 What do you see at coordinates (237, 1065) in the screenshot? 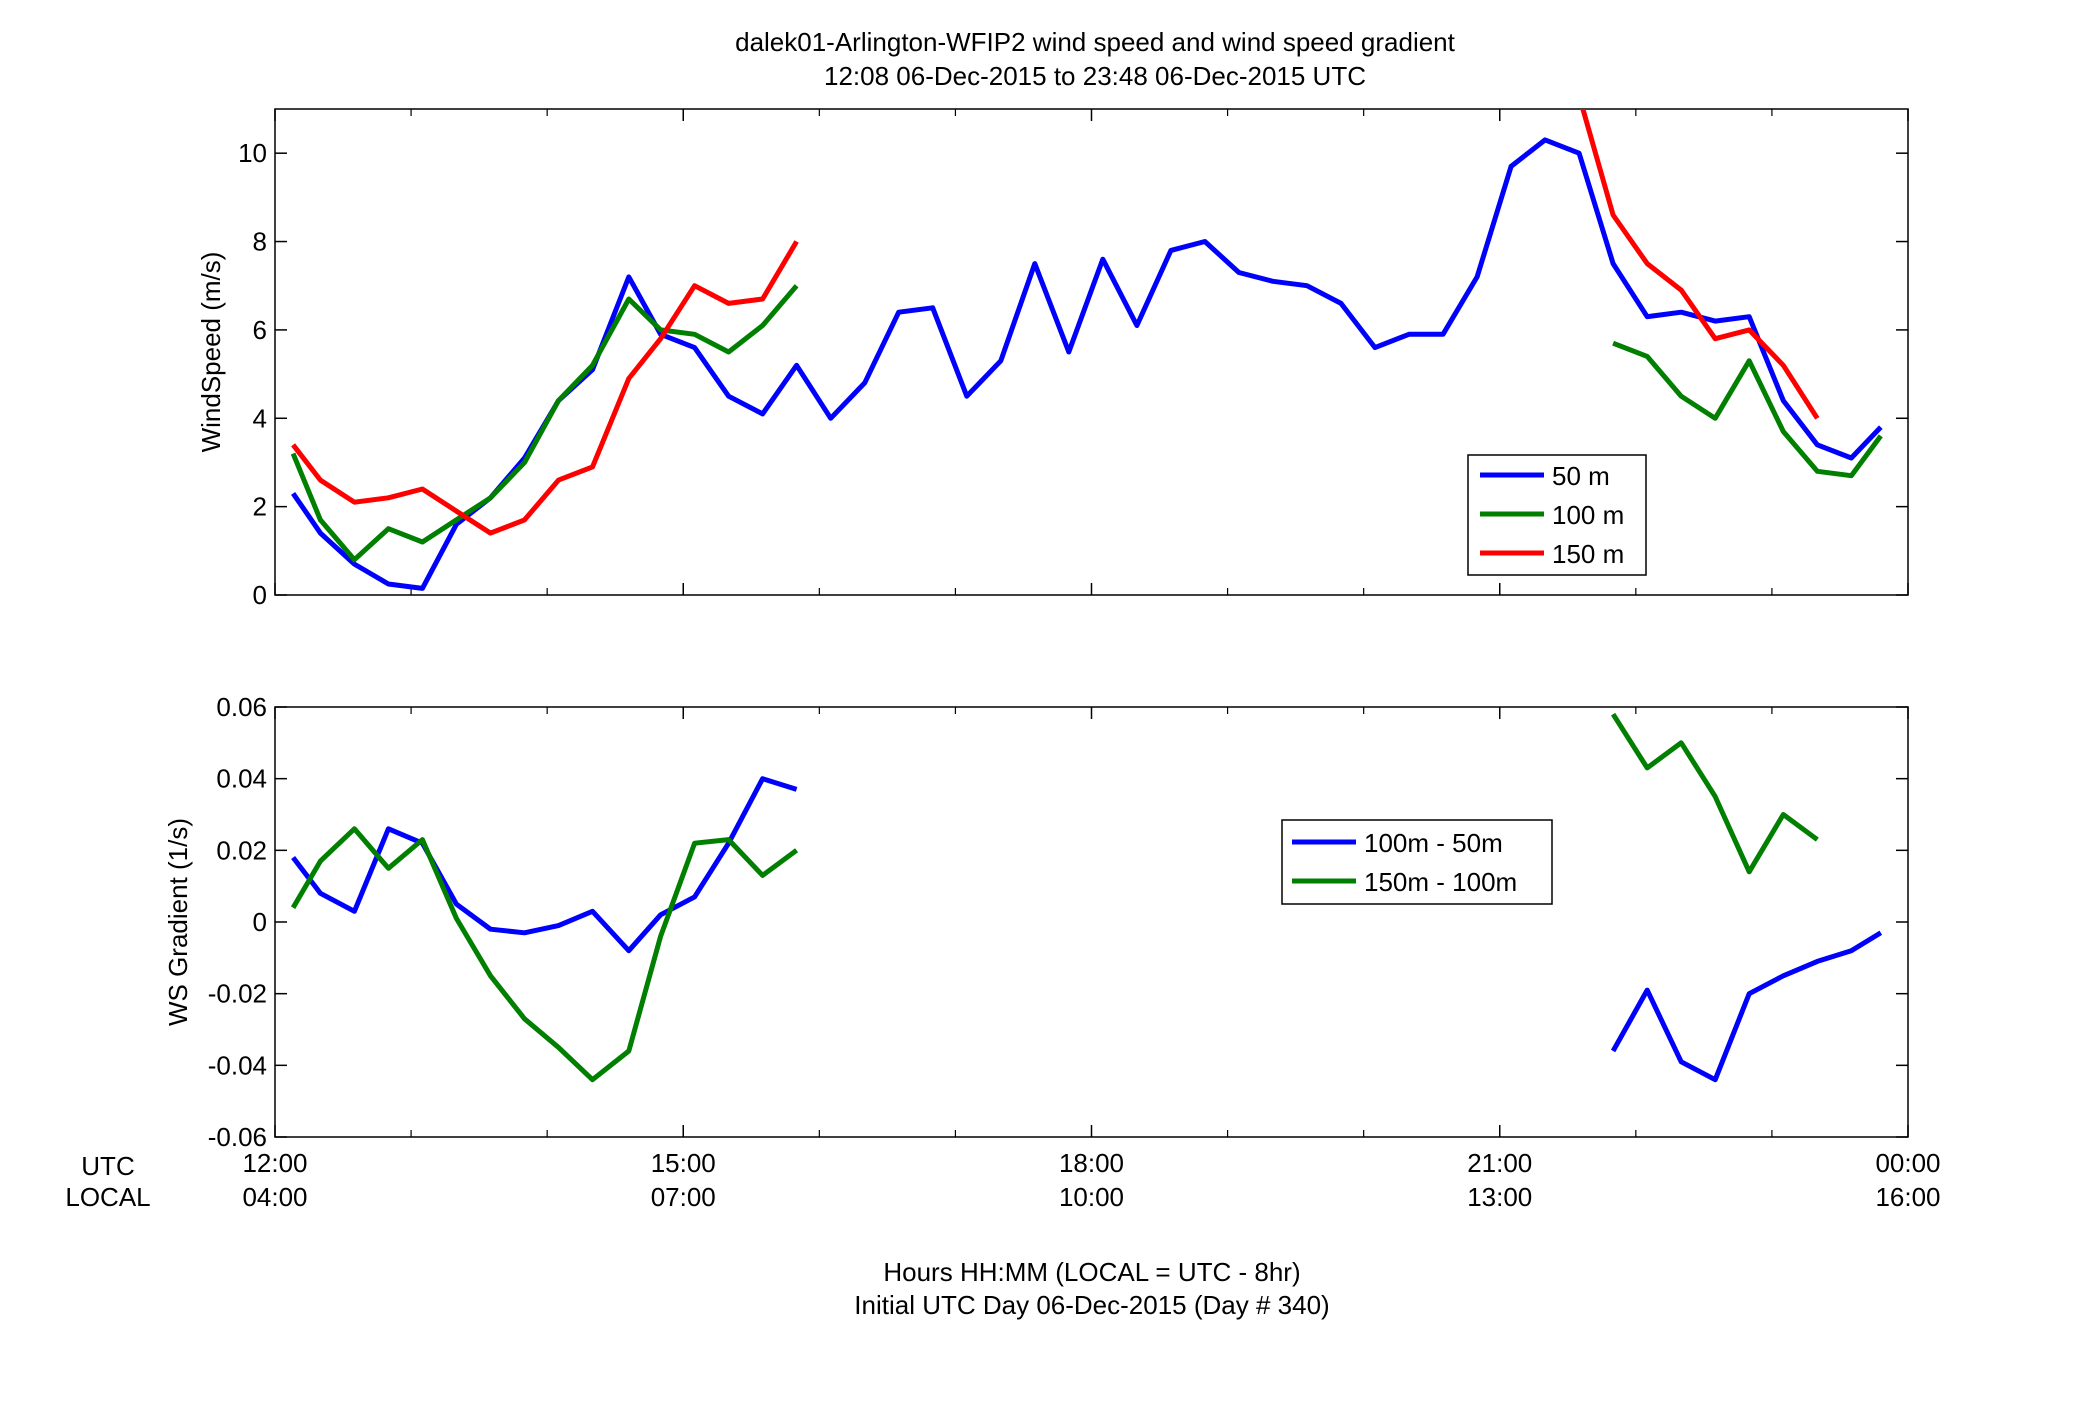
I see `gradient-ytick-label: -0.04` at bounding box center [237, 1065].